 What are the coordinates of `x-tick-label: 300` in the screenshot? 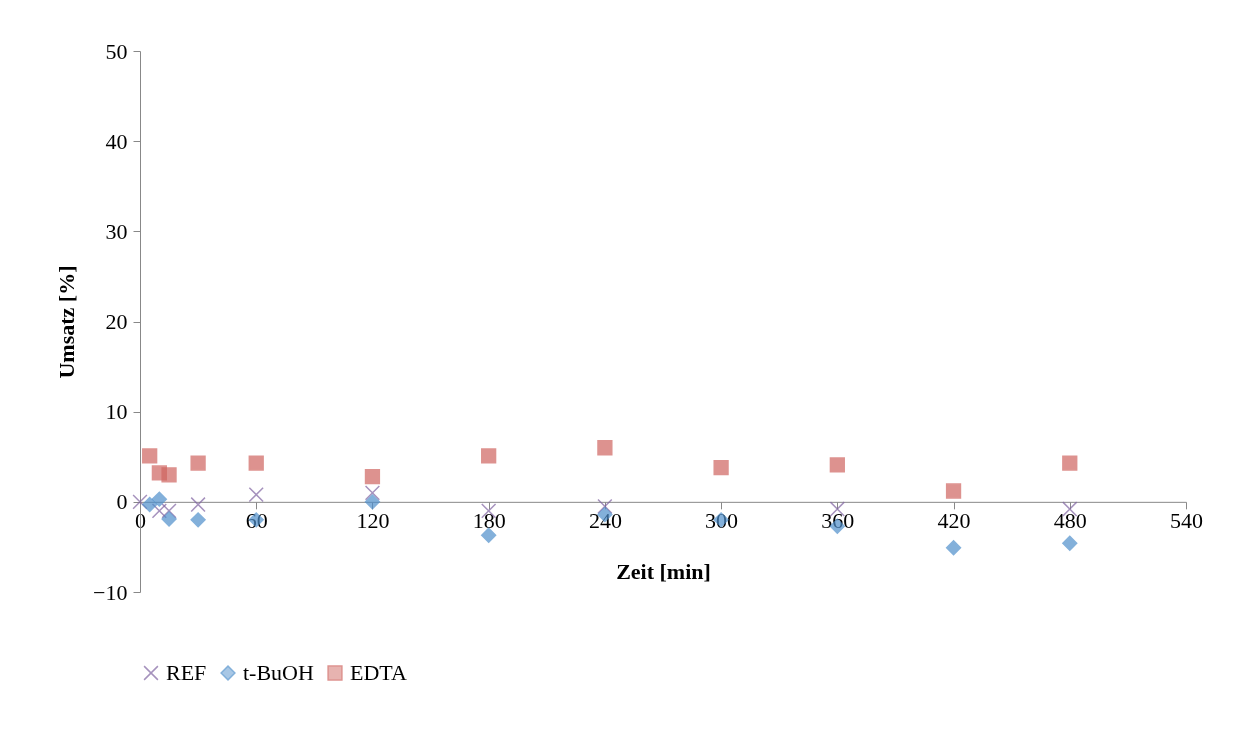 It's located at (722, 521).